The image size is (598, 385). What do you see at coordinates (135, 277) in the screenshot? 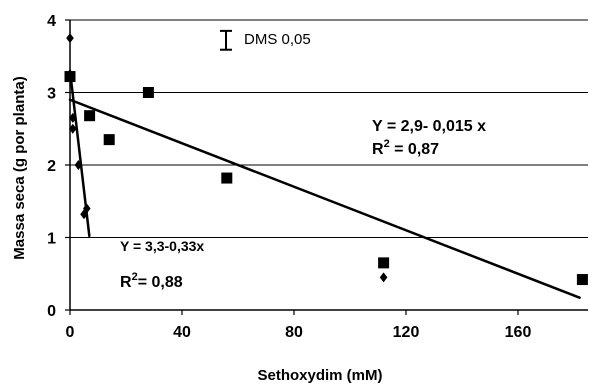
I see `r-squared-2-sup: 2` at bounding box center [135, 277].